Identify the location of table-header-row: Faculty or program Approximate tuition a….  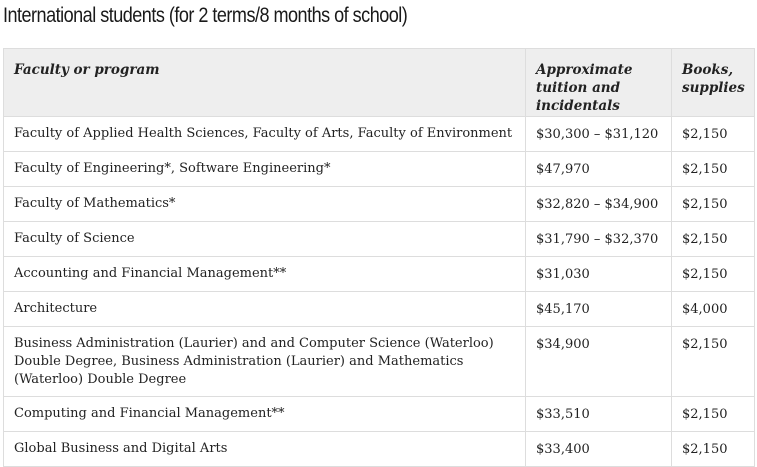
(379, 82).